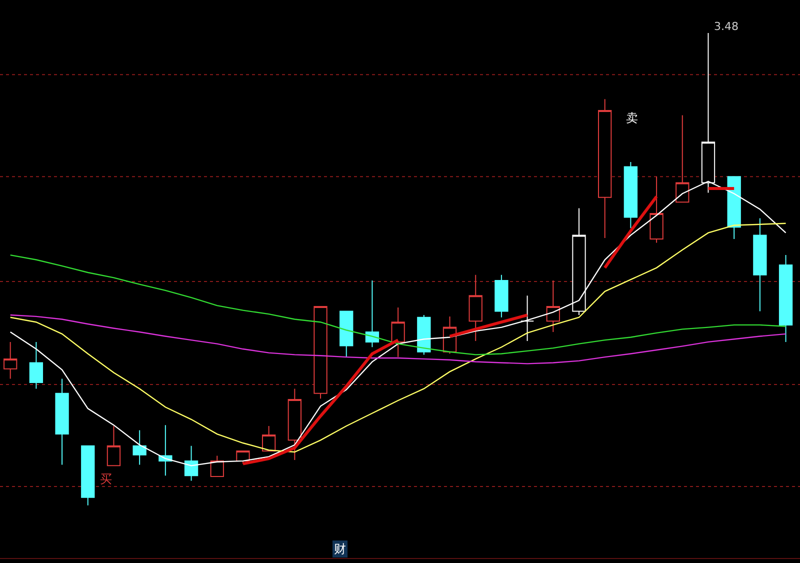 Image resolution: width=800 pixels, height=563 pixels. I want to click on text: 财, so click(340, 549).